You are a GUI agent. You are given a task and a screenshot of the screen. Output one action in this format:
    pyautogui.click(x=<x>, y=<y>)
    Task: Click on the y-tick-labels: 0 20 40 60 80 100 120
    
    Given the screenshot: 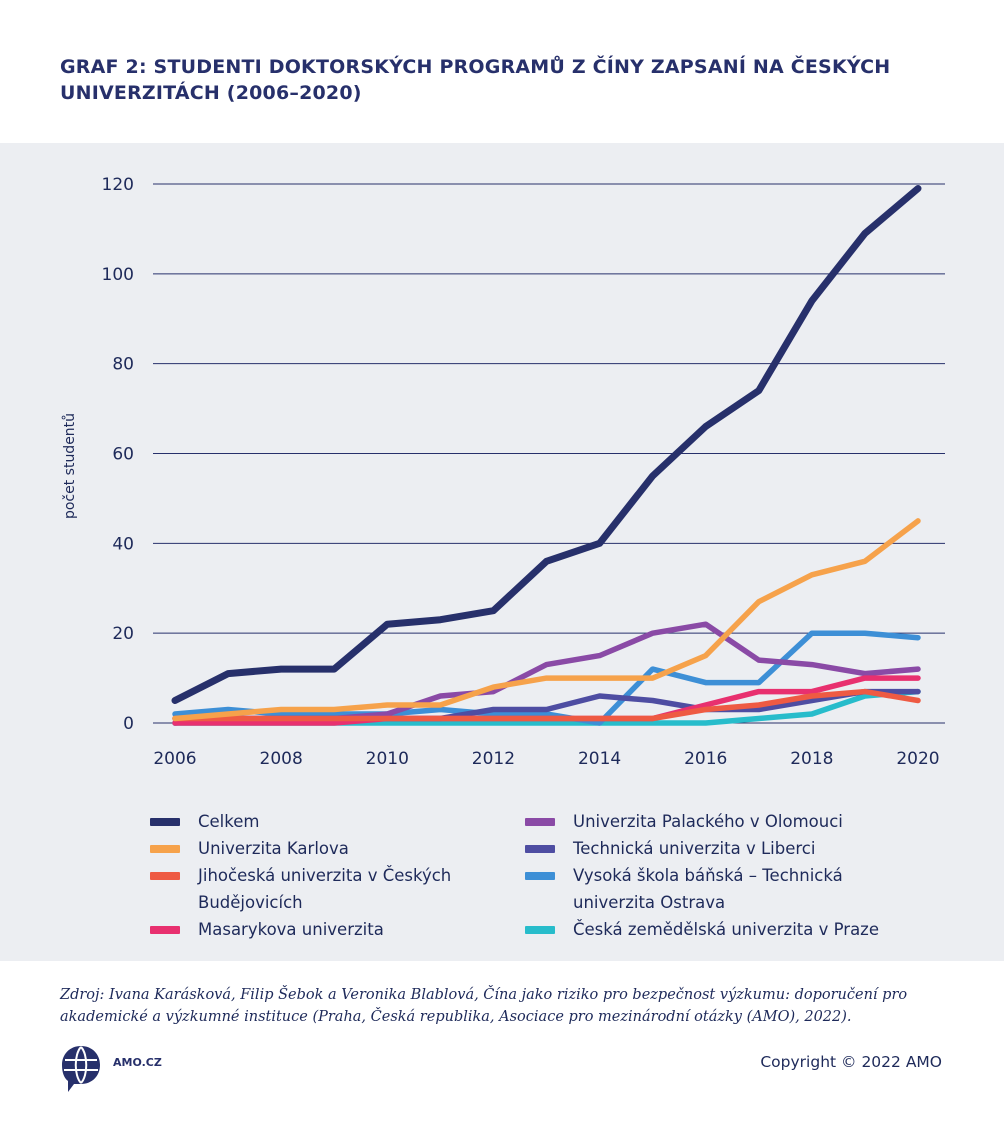 What is the action you would take?
    pyautogui.click(x=118, y=454)
    